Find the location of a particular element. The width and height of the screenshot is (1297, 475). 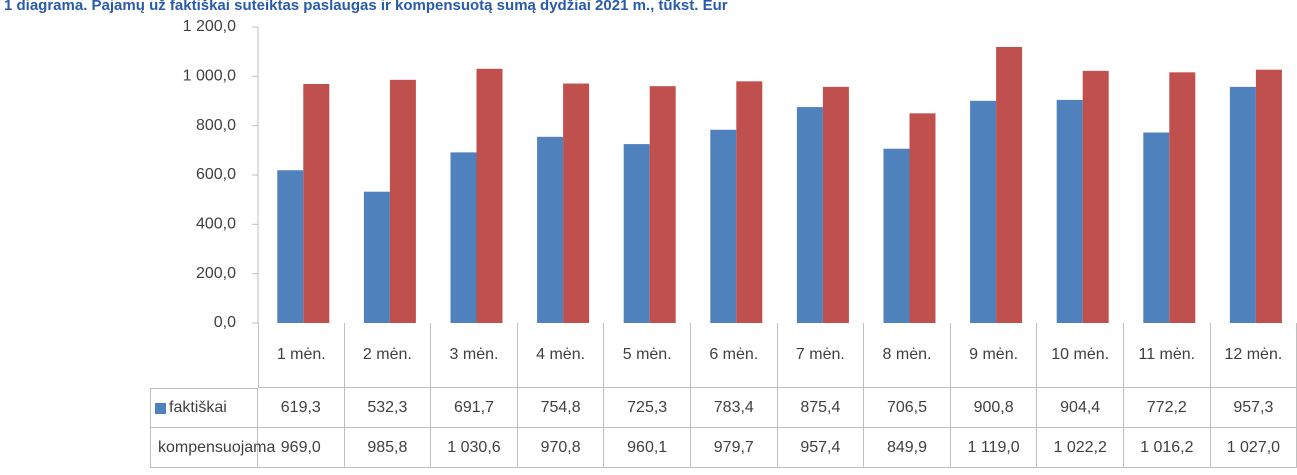

x-tick-label: 7 mėn. is located at coordinates (821, 355).